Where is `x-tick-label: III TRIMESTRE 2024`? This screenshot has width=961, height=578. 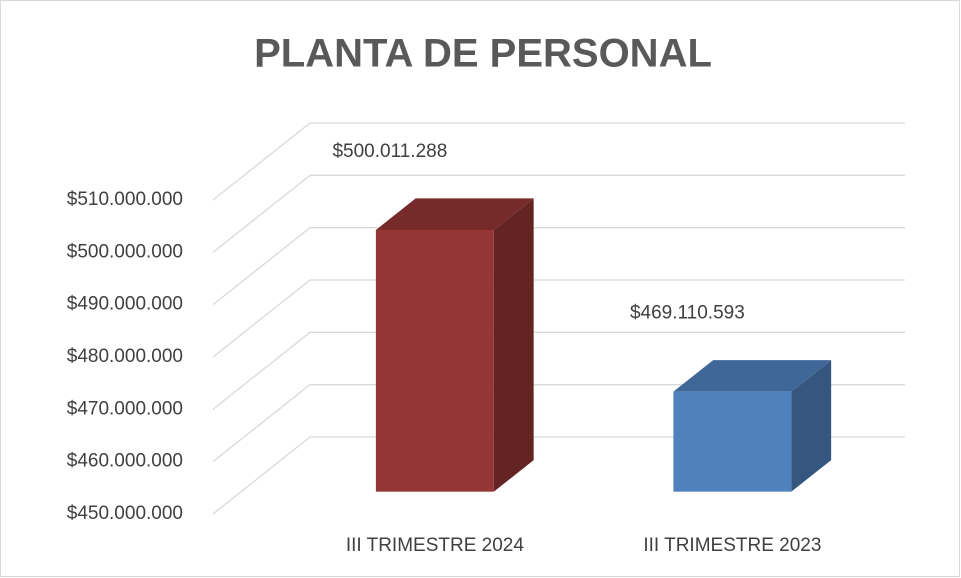
x-tick-label: III TRIMESTRE 2024 is located at coordinates (435, 545).